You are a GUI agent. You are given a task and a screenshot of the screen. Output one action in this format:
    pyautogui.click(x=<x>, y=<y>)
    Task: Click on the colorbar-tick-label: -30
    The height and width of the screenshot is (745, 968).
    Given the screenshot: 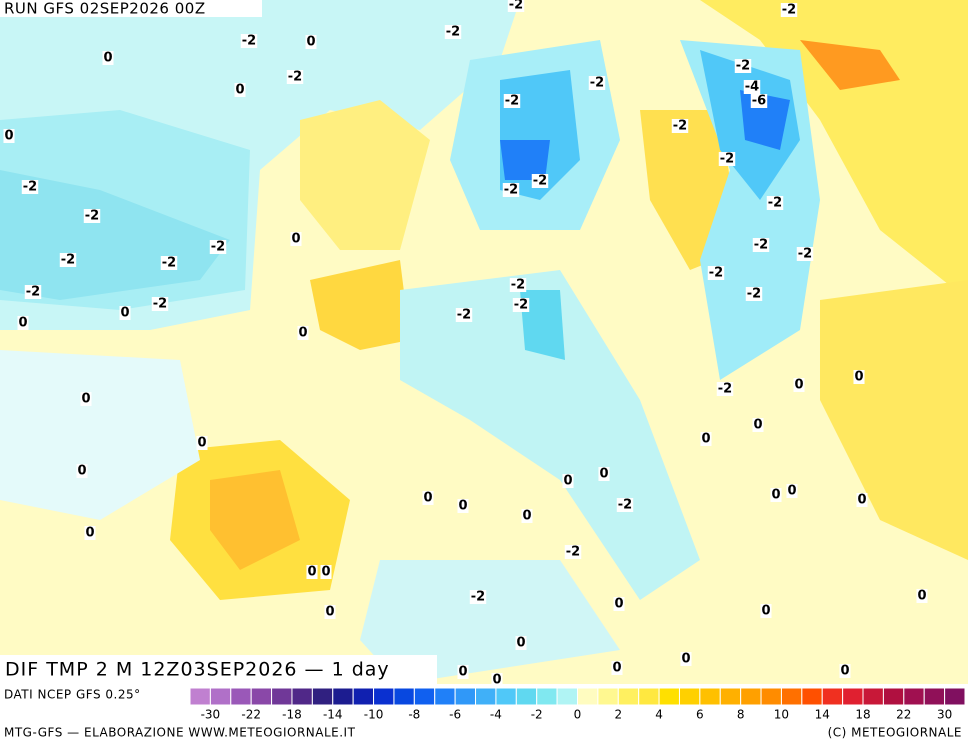 What is the action you would take?
    pyautogui.click(x=211, y=715)
    